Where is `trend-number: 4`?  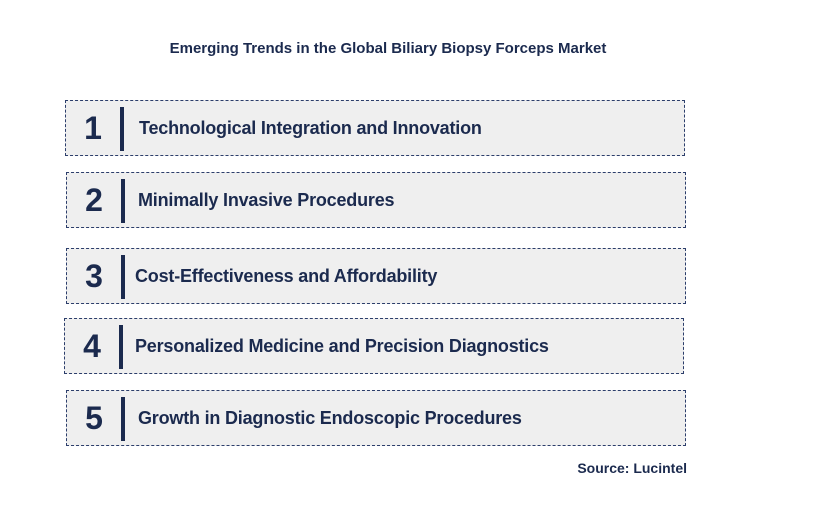
trend-number: 4 is located at coordinates (92, 345).